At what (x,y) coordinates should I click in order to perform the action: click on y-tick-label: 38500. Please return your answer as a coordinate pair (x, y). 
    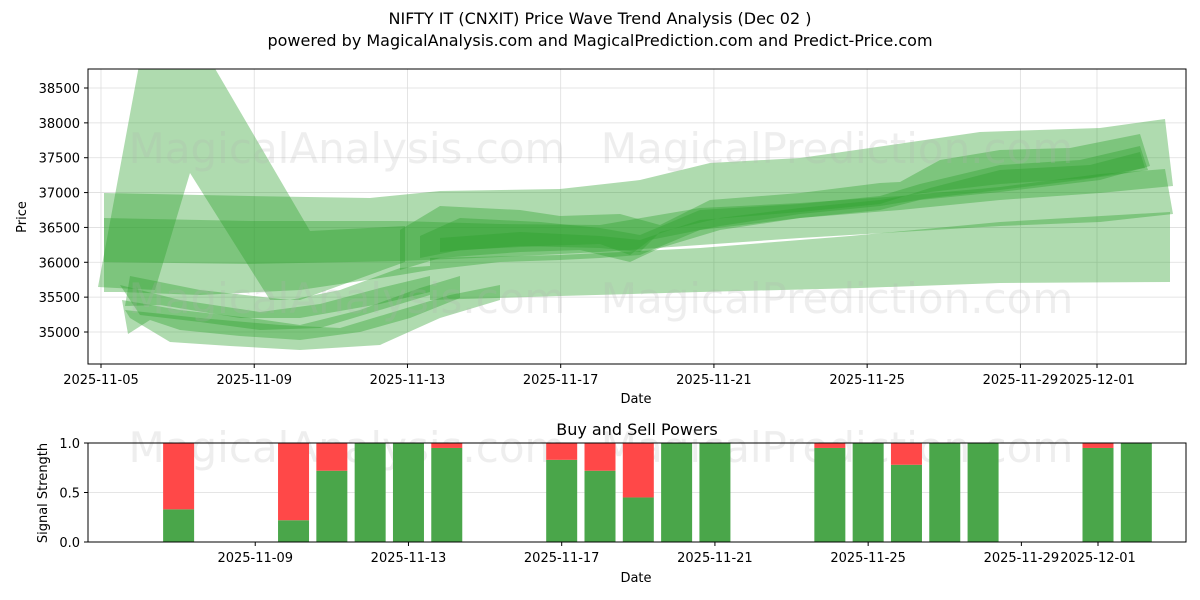
    Looking at the image, I should click on (59, 89).